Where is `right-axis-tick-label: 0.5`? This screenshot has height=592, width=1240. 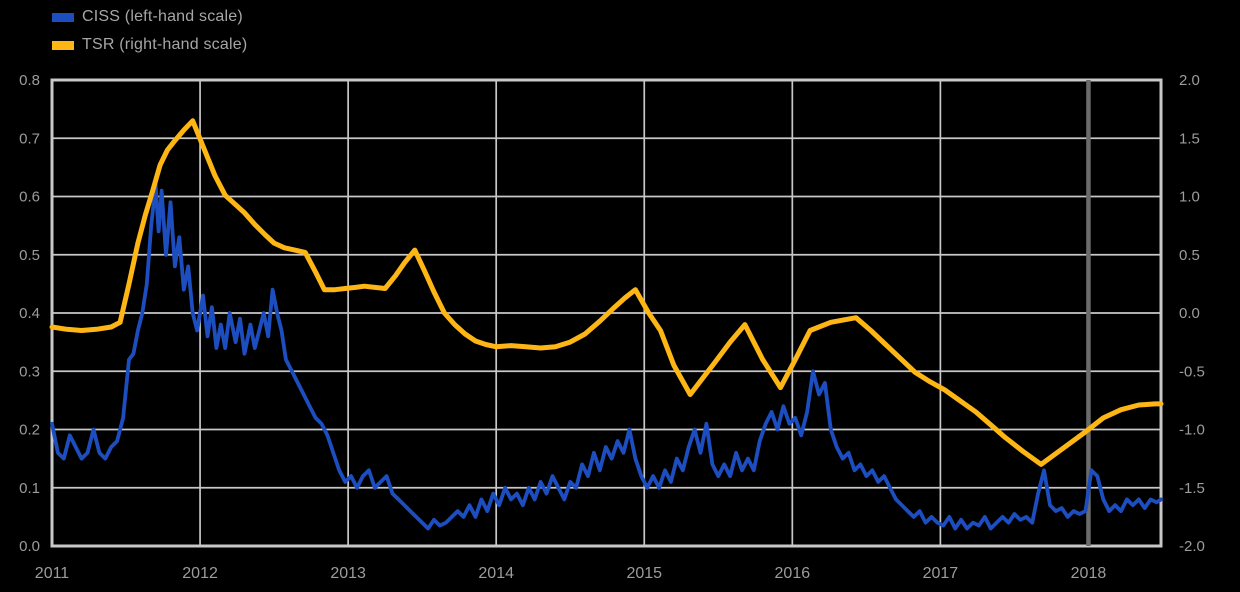 right-axis-tick-label: 0.5 is located at coordinates (1189, 255).